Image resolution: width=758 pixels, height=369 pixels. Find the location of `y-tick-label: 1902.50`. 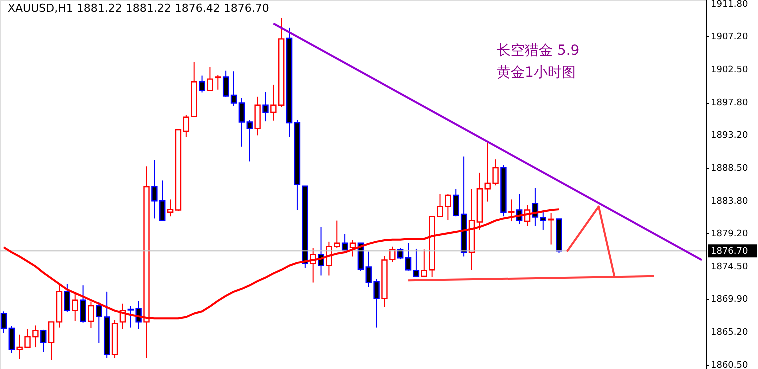

y-tick-label: 1902.50 is located at coordinates (729, 70).